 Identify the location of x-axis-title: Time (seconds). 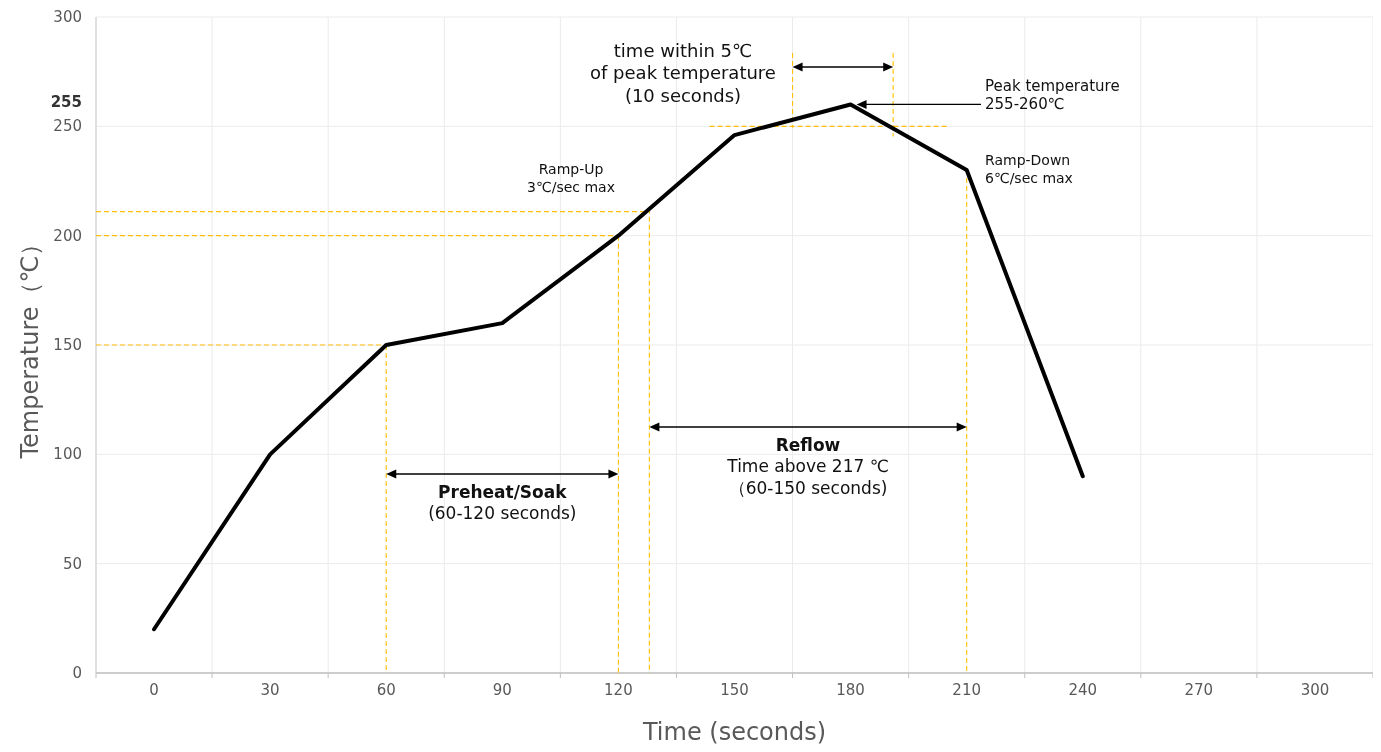
(734, 732).